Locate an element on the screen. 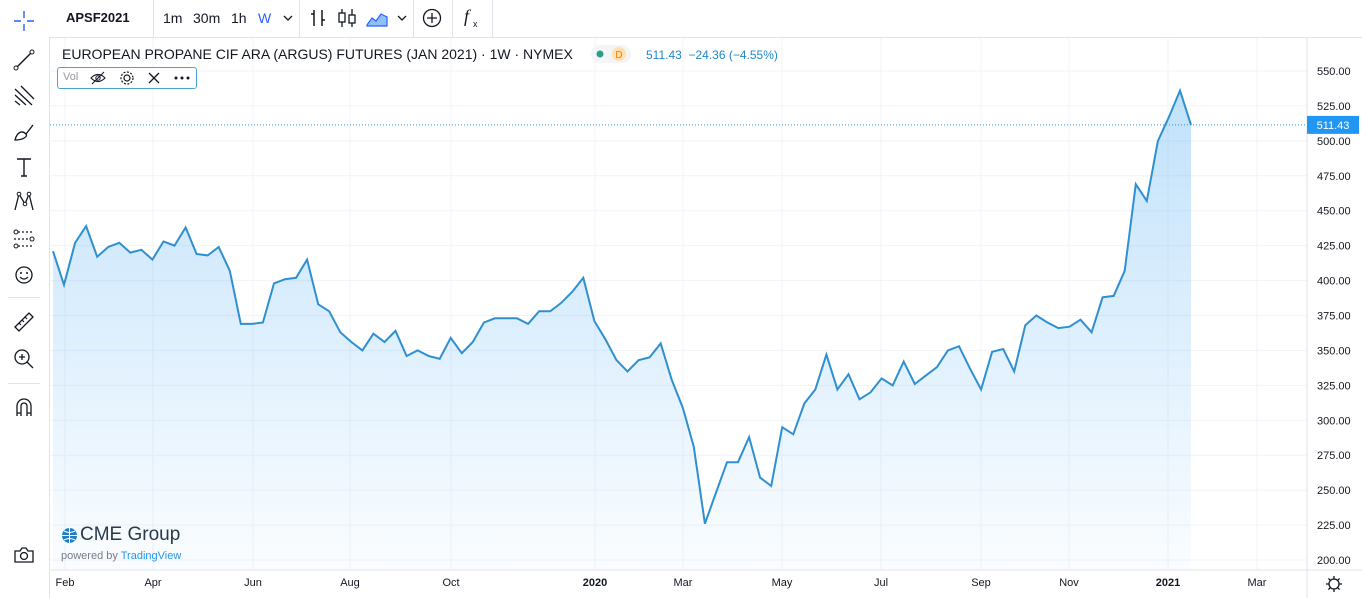 Image resolution: width=1362 pixels, height=598 pixels. price-tick-label: 225.00 is located at coordinates (1334, 526).